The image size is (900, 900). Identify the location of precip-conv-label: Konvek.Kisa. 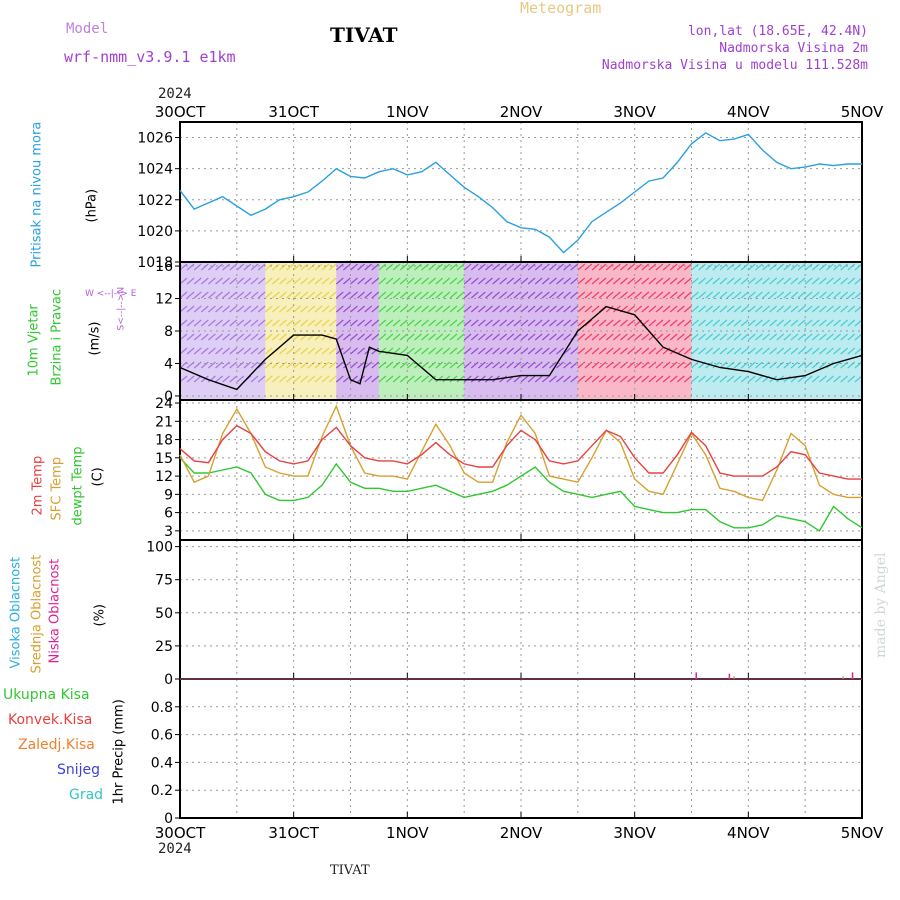
(50, 720).